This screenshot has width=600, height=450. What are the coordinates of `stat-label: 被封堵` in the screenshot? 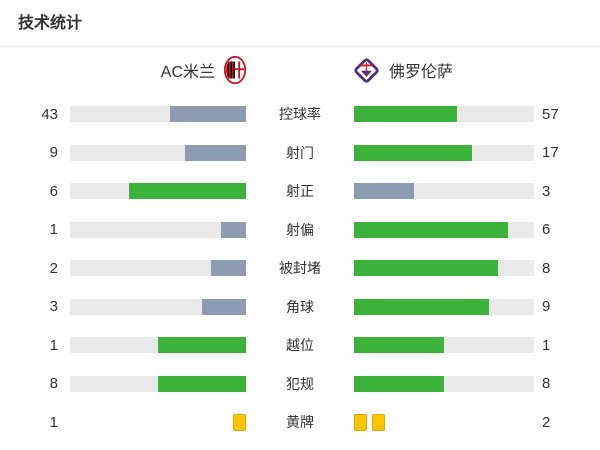 It's located at (300, 268).